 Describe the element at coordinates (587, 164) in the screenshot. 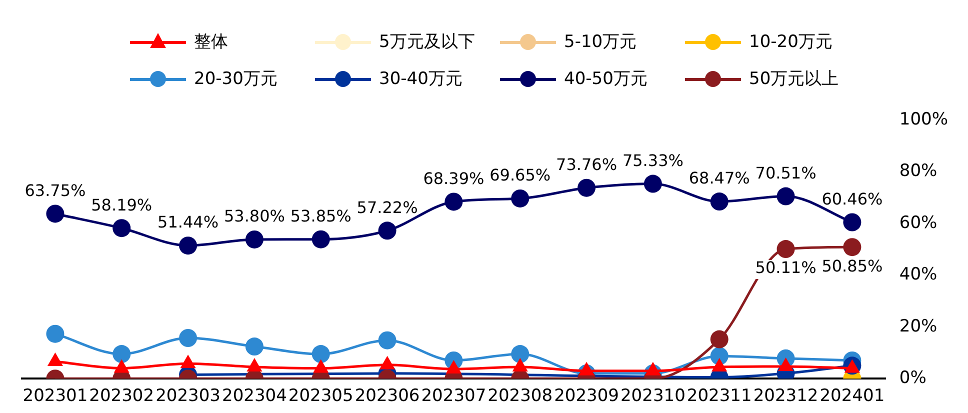

I see `data-label: 73.76%` at that location.